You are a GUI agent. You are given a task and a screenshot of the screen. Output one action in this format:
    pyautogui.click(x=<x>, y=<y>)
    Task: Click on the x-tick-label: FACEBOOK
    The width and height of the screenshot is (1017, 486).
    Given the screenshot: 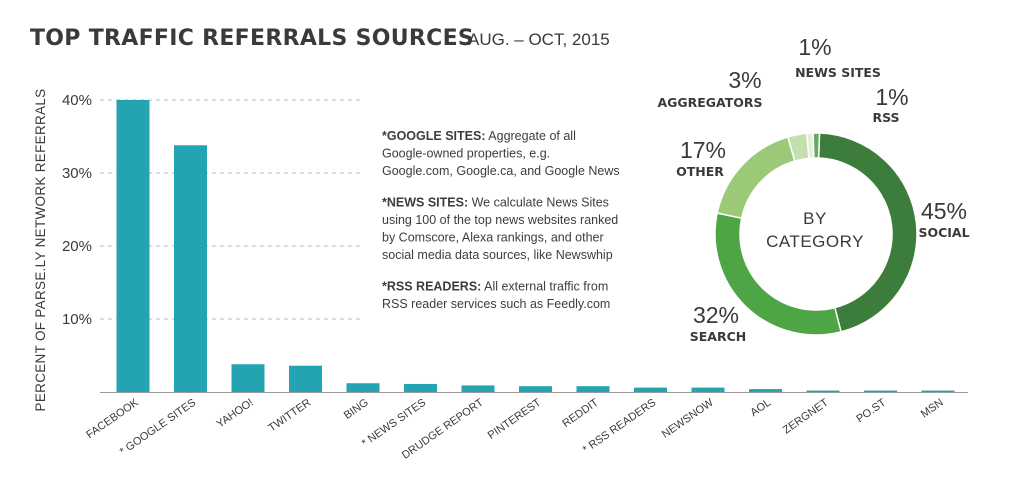 What is the action you would take?
    pyautogui.click(x=112, y=418)
    